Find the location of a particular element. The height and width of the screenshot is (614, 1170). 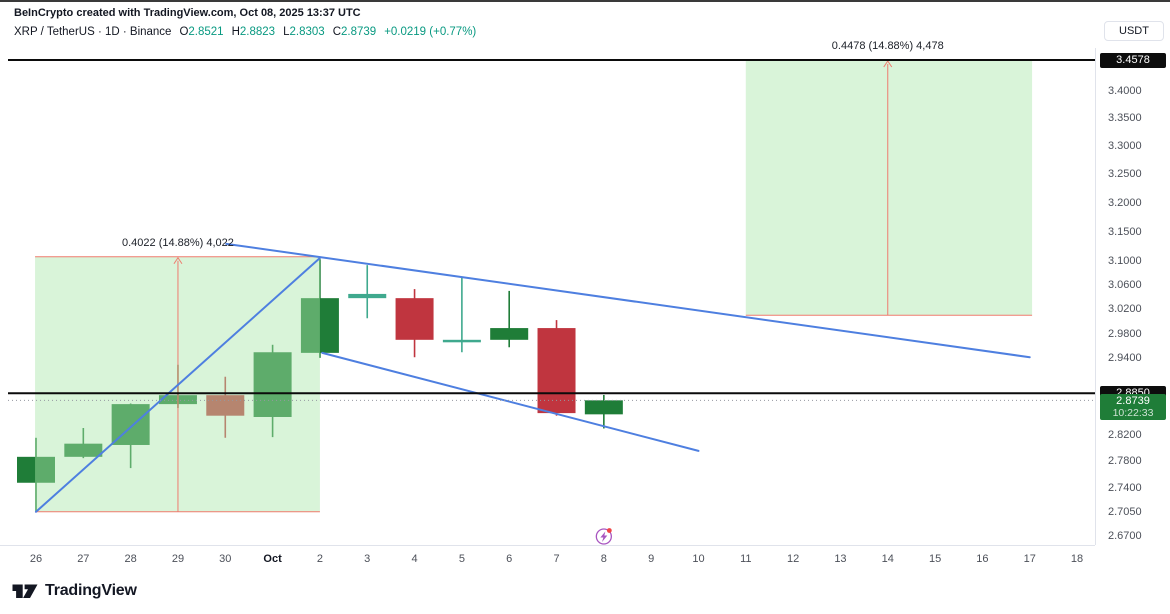

trendline-upper-resistance is located at coordinates (628, 300).